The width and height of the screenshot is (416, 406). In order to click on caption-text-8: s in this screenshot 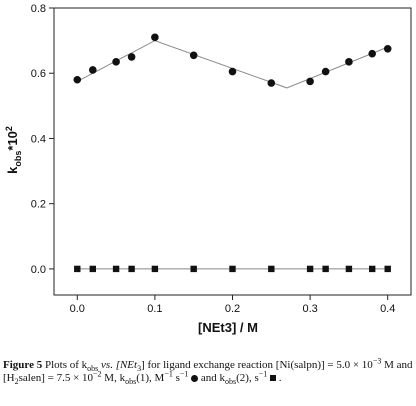, I will do `click(176, 378)`.